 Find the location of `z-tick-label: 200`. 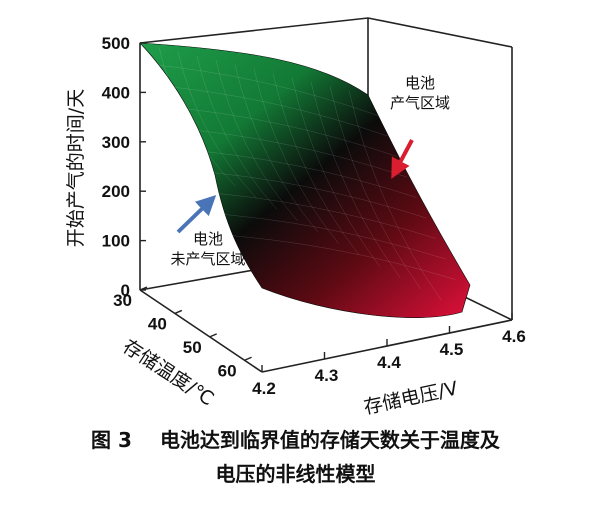

z-tick-label: 200 is located at coordinates (116, 191).